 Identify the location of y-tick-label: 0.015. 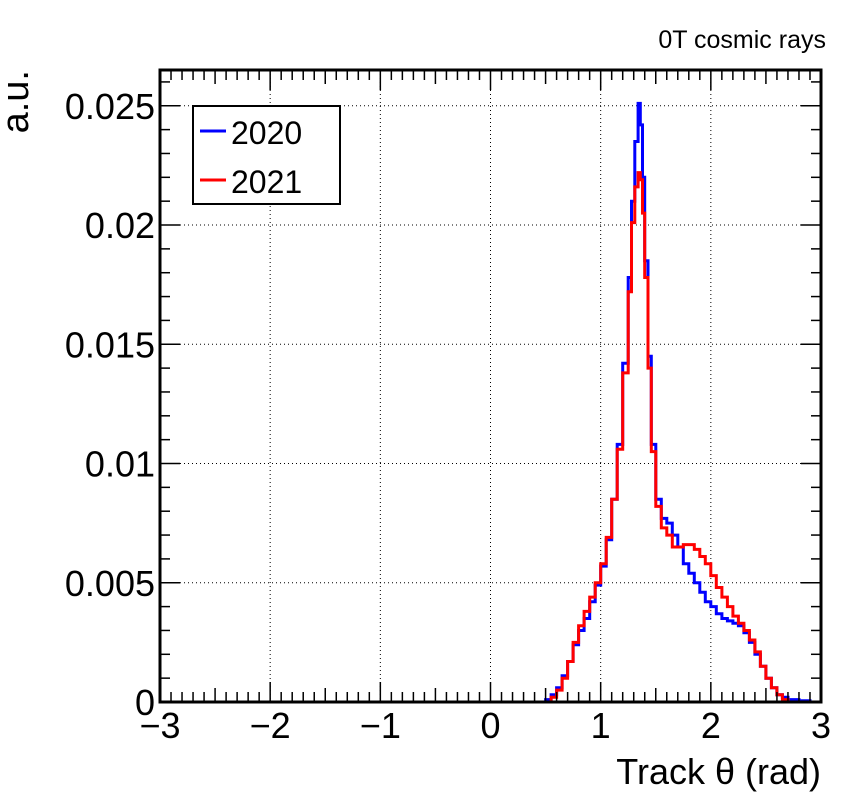
(110, 344).